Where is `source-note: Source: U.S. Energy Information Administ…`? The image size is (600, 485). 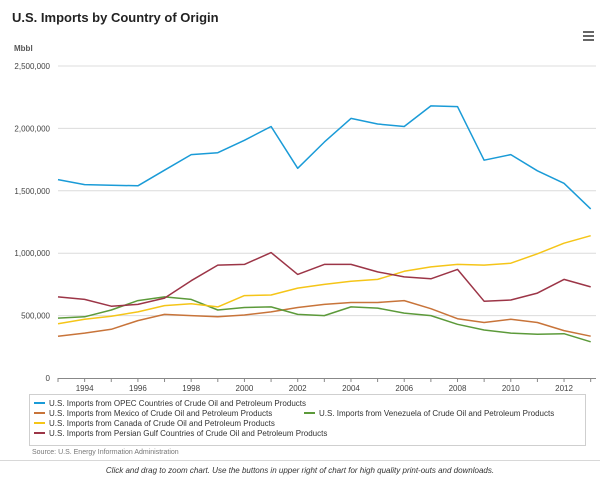 source-note: Source: U.S. Energy Information Administ… is located at coordinates (105, 452).